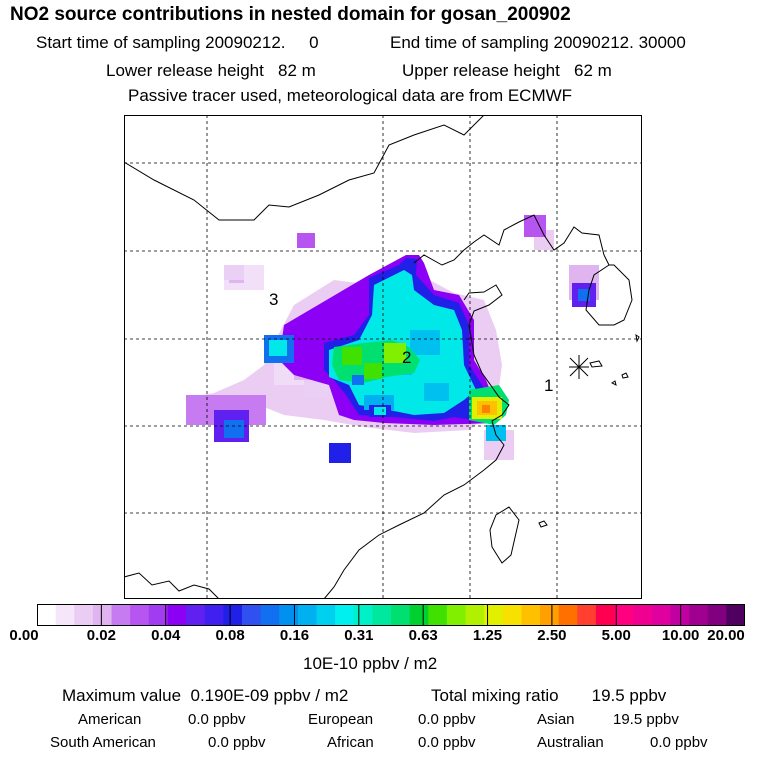 The image size is (768, 768). I want to click on upper-release-height: Upper release height 62 m, so click(507, 71).